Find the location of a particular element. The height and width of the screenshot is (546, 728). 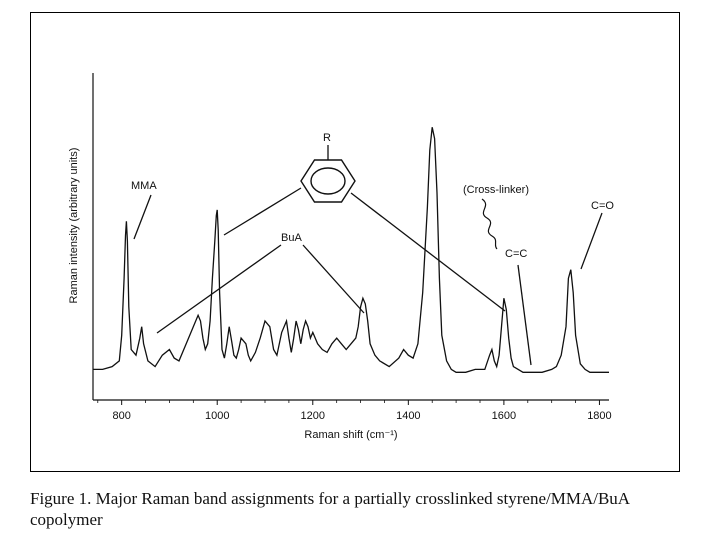

leader-cross-linker-squiggle is located at coordinates (489, 224).